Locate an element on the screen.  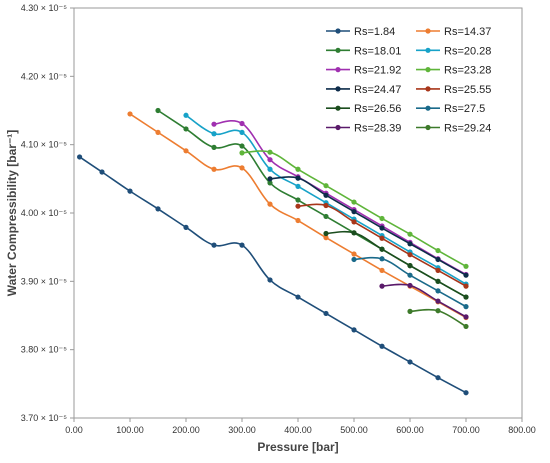
x-tick-label: 800.00 is located at coordinates (522, 430).